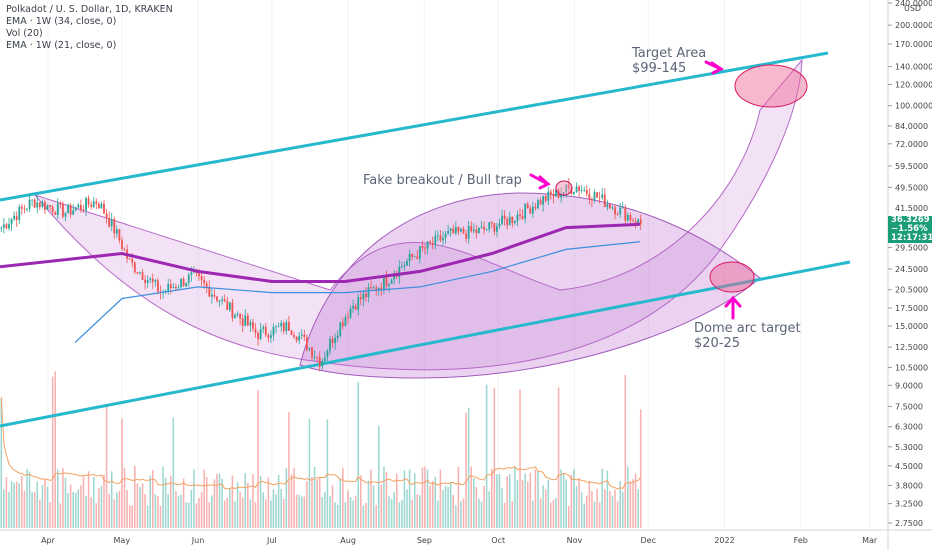 The width and height of the screenshot is (932, 550). Describe the element at coordinates (912, 8) in the screenshot. I see `currency-label: USD` at that location.